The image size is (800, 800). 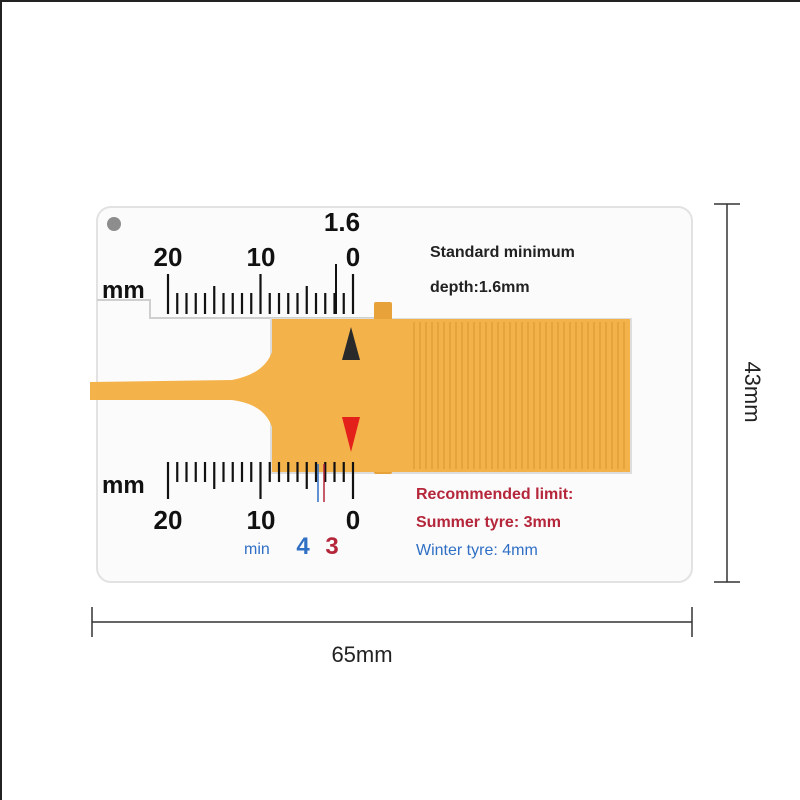 I want to click on depth-slider, so click(x=360, y=388).